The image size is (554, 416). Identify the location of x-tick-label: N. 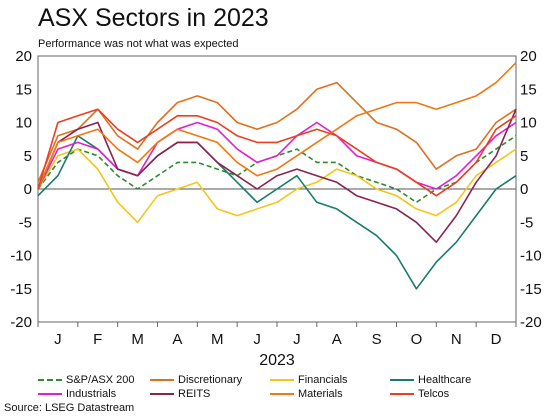
(456, 339).